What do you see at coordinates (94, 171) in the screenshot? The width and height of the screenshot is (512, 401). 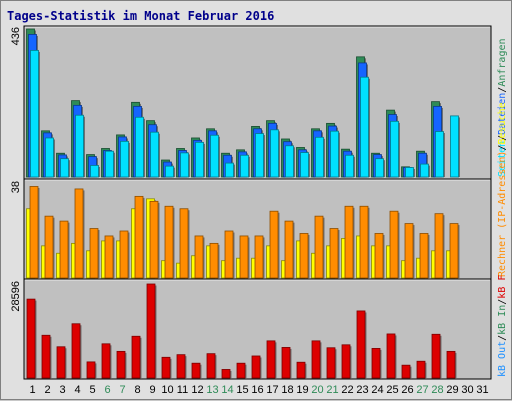 I see `bar-pages-day-5-fill` at bounding box center [94, 171].